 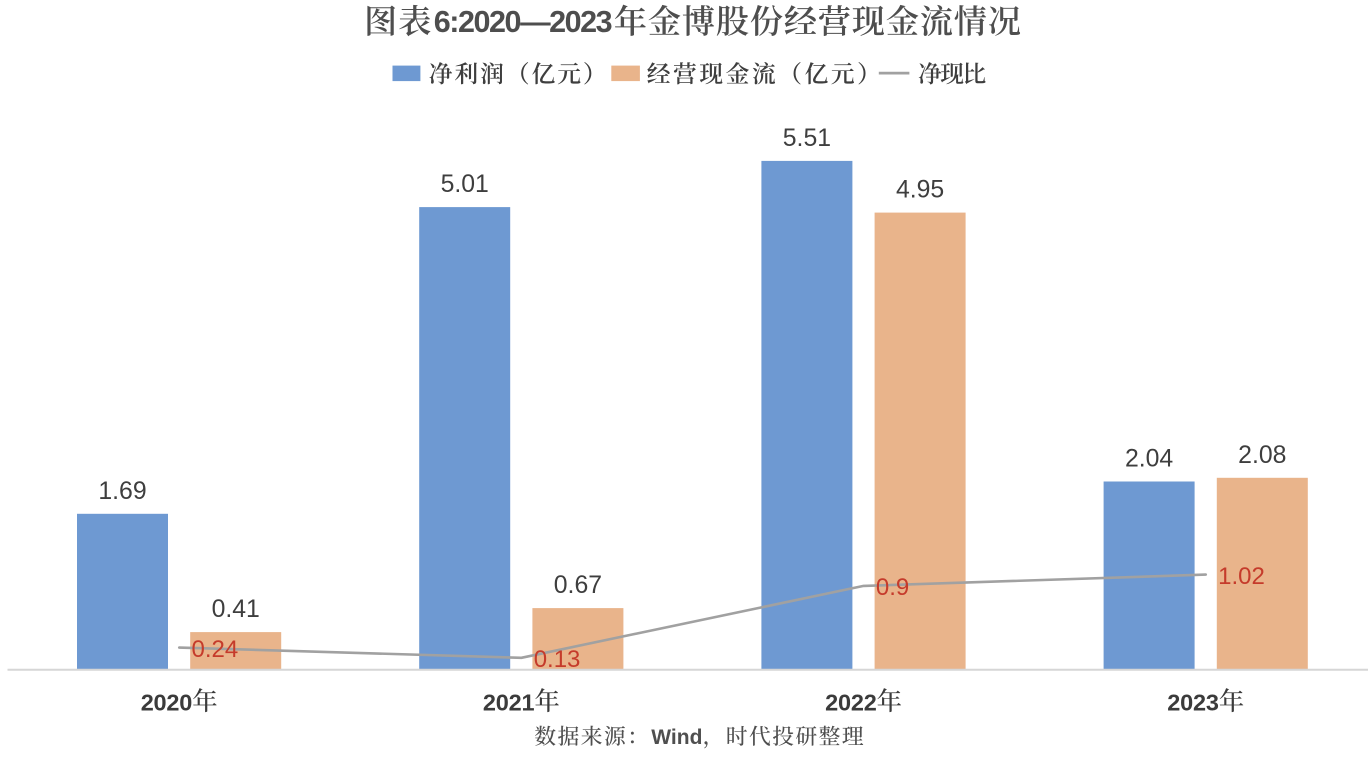 What do you see at coordinates (167, 702) in the screenshot?
I see `svg-text: 2020` at bounding box center [167, 702].